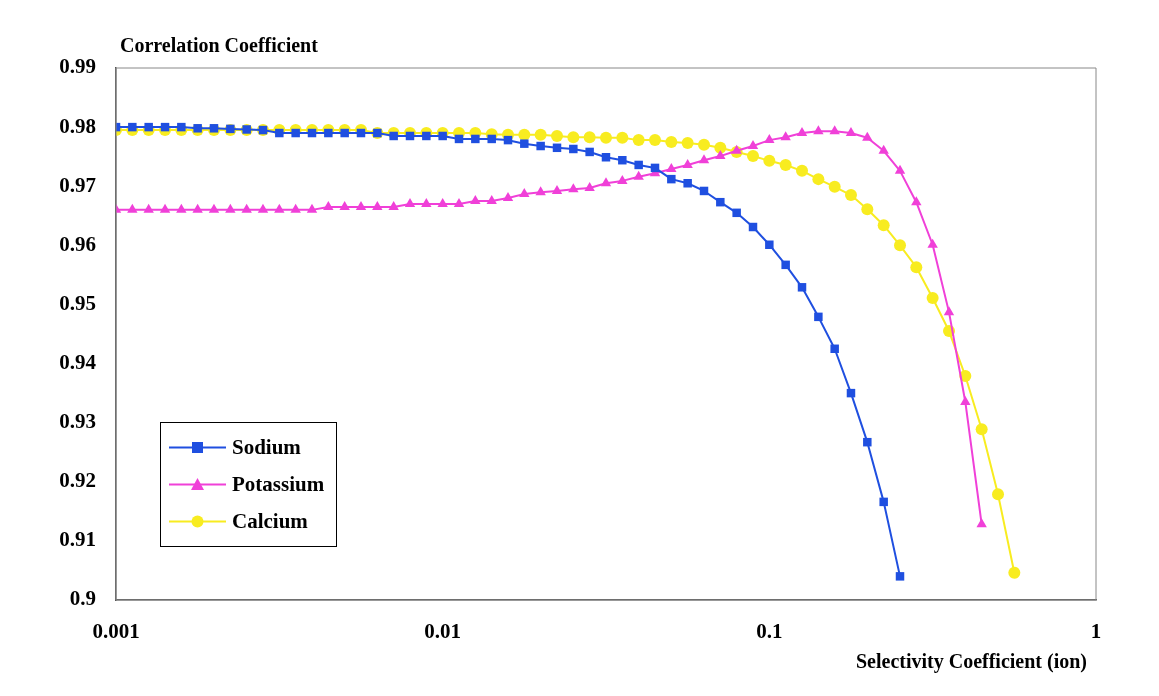  Describe the element at coordinates (77, 243) in the screenshot. I see `y-tick-label: 0.96` at that location.